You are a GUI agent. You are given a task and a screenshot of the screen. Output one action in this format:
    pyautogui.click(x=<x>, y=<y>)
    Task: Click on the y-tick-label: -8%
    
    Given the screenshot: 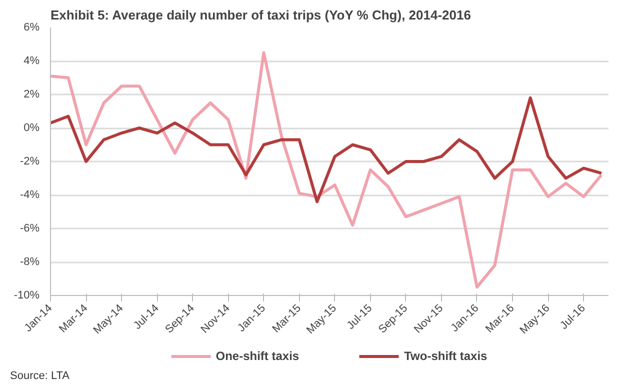 What is the action you would take?
    pyautogui.click(x=30, y=262)
    